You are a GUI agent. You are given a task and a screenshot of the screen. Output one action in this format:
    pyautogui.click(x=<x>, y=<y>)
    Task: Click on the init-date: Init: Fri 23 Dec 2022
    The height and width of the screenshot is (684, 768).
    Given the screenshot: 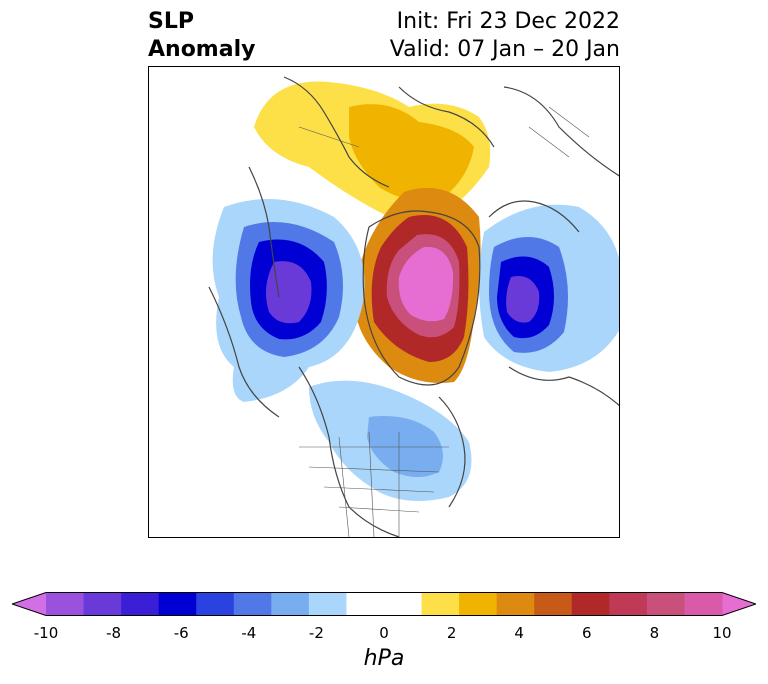 What is the action you would take?
    pyautogui.click(x=508, y=21)
    